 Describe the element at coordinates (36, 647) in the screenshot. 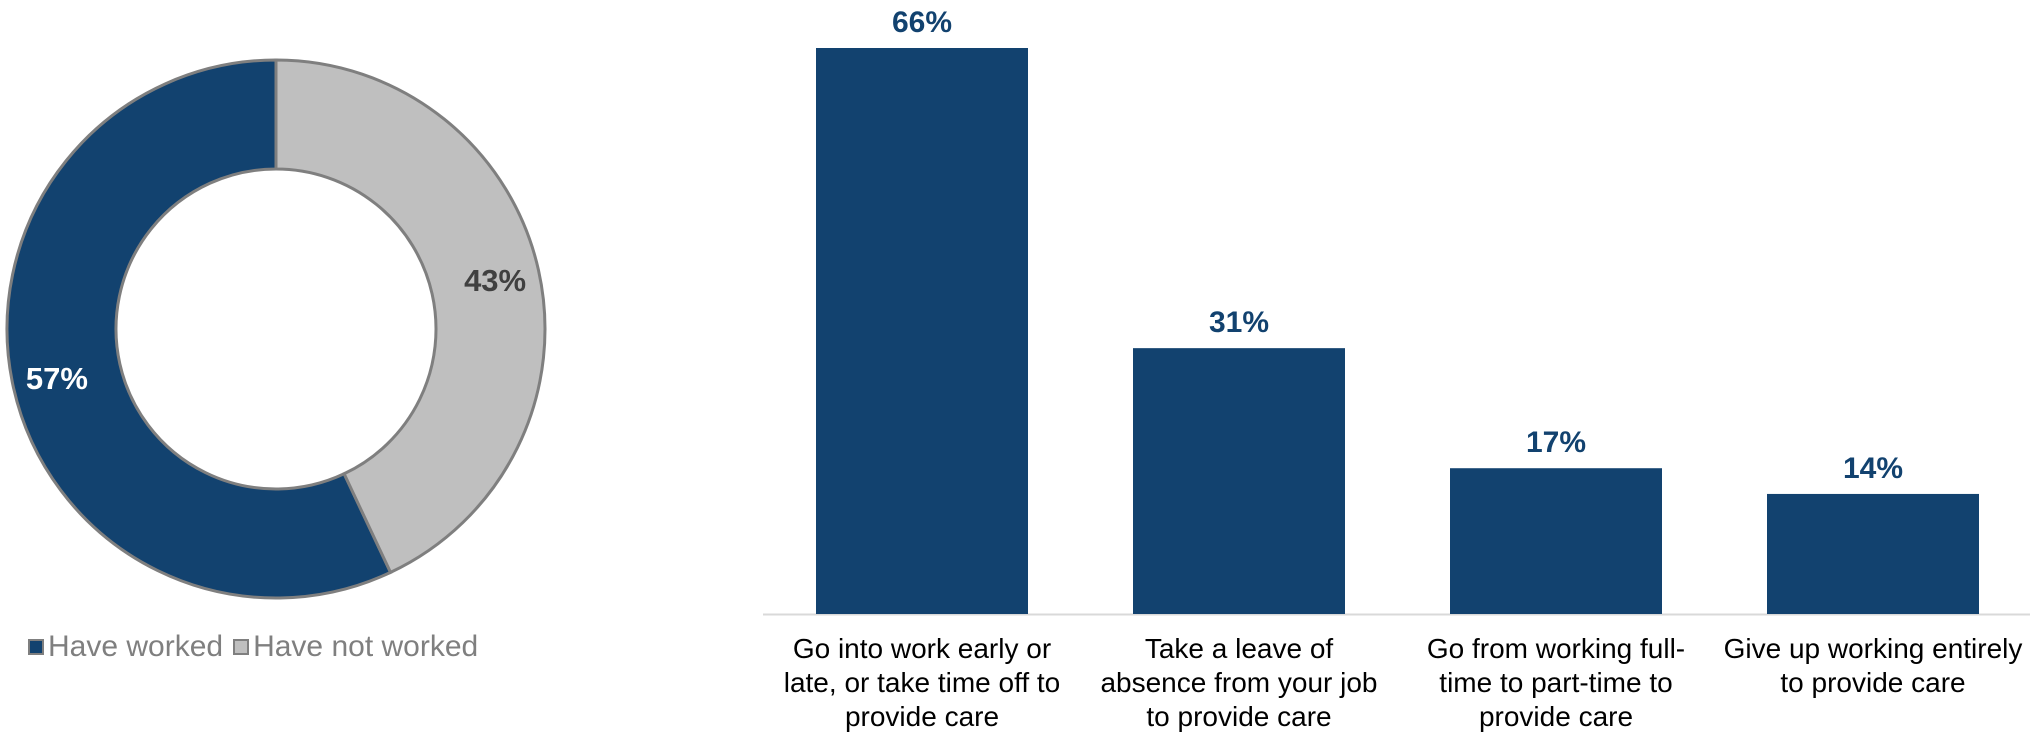

I see `legend-swatch-have-worked` at that location.